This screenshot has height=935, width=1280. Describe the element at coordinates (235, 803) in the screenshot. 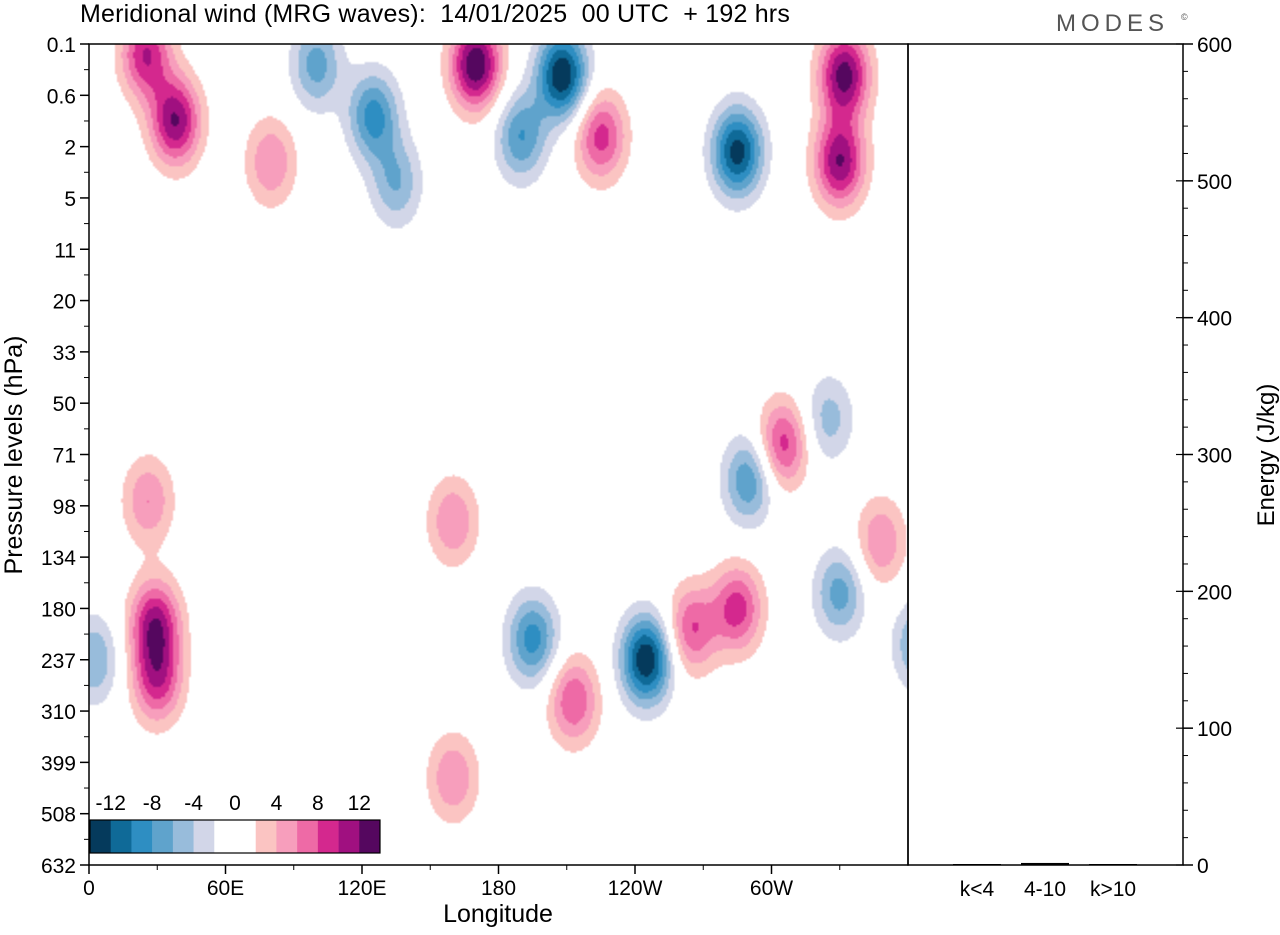

I see `colorbar-label: 0` at that location.